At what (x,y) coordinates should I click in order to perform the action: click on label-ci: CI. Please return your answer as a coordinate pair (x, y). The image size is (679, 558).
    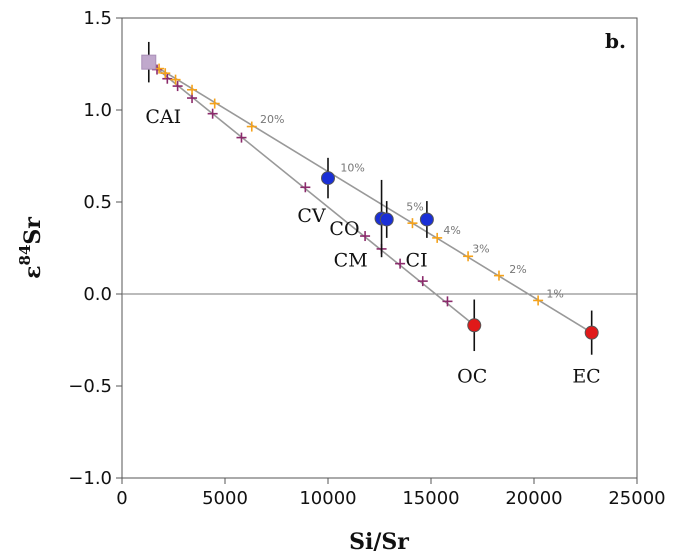
    Looking at the image, I should click on (417, 260).